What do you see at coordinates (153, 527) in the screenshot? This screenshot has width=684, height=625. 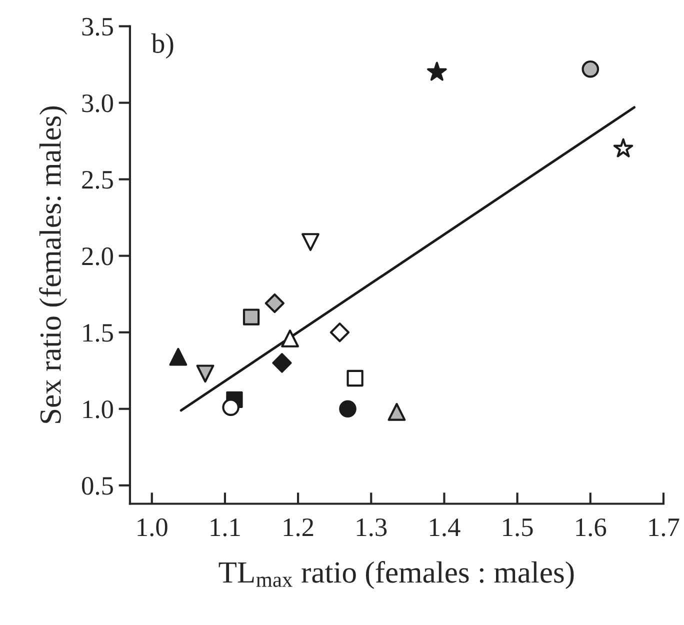 I see `x-tick-label: 1.0` at bounding box center [153, 527].